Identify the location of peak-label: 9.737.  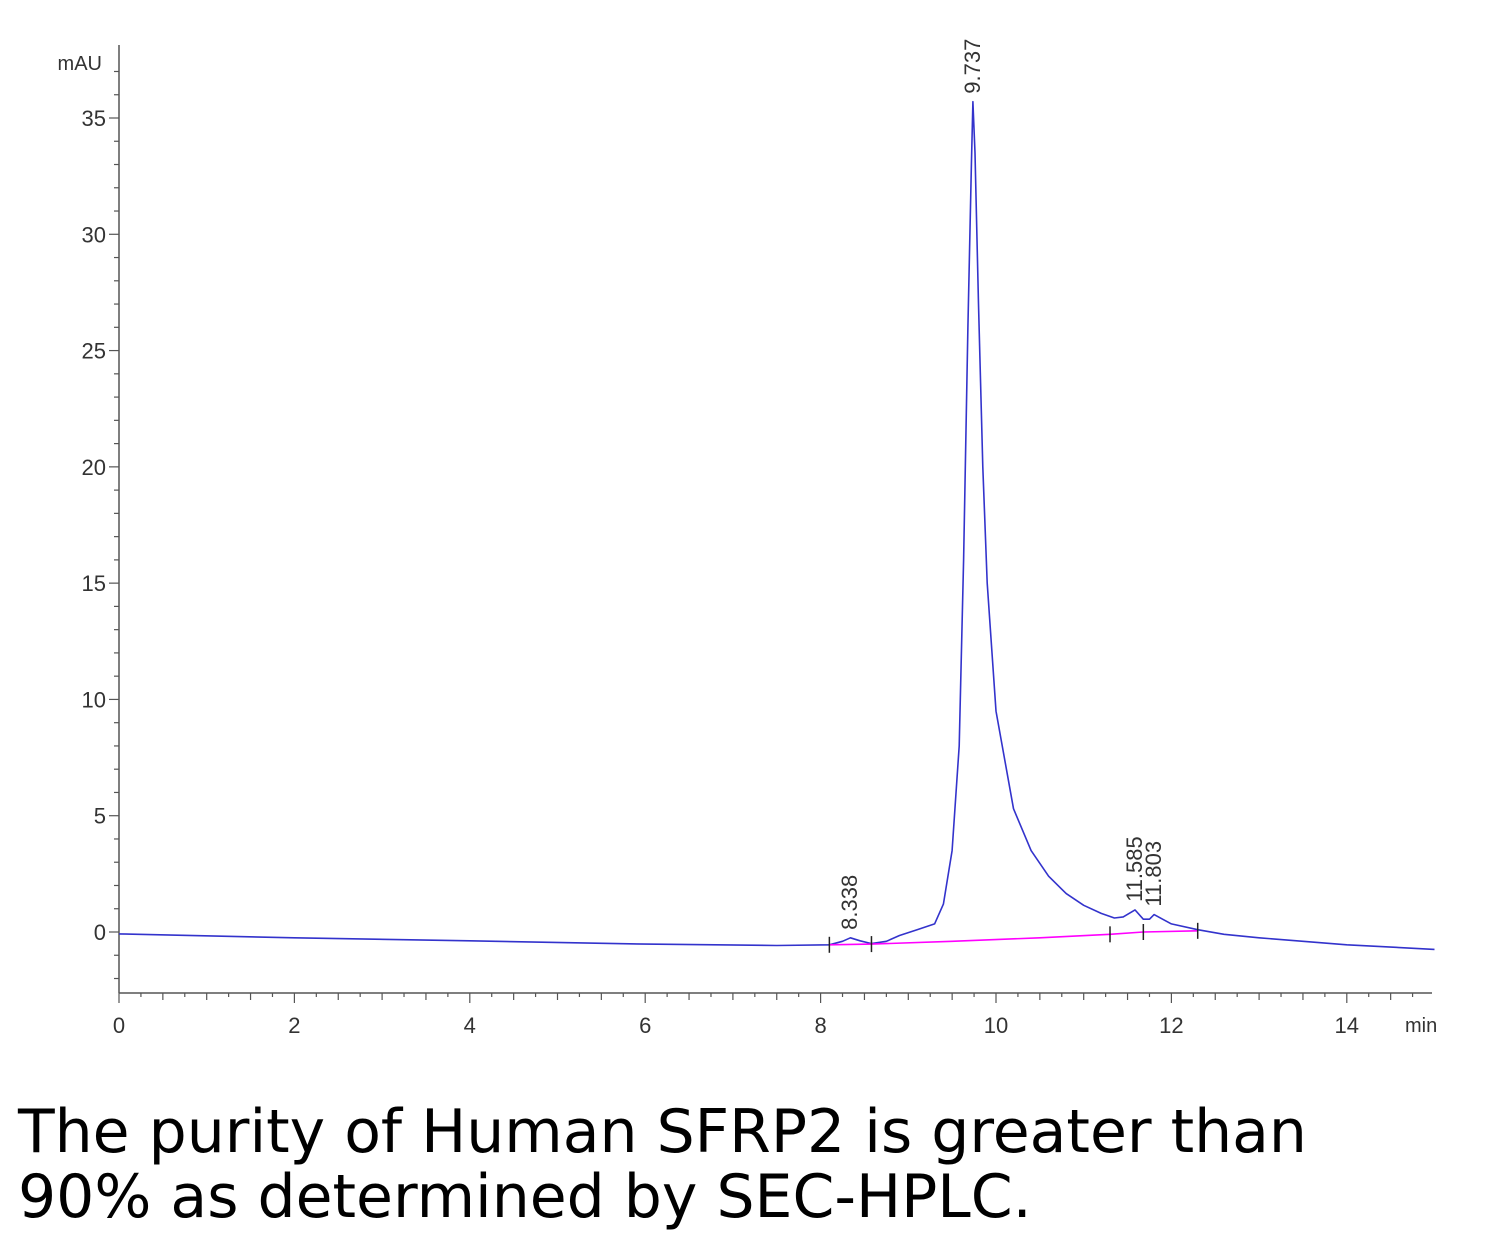
(972, 66).